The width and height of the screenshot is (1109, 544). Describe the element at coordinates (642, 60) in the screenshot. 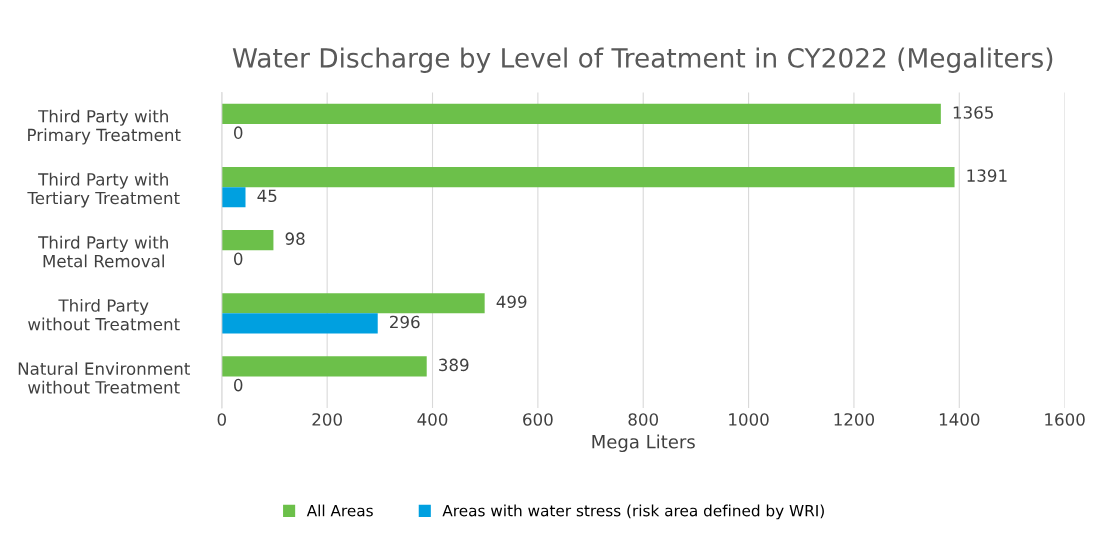

I see `chart-title: Water Discharge by Level of Treatment in CY2022 (Megaliters)` at that location.